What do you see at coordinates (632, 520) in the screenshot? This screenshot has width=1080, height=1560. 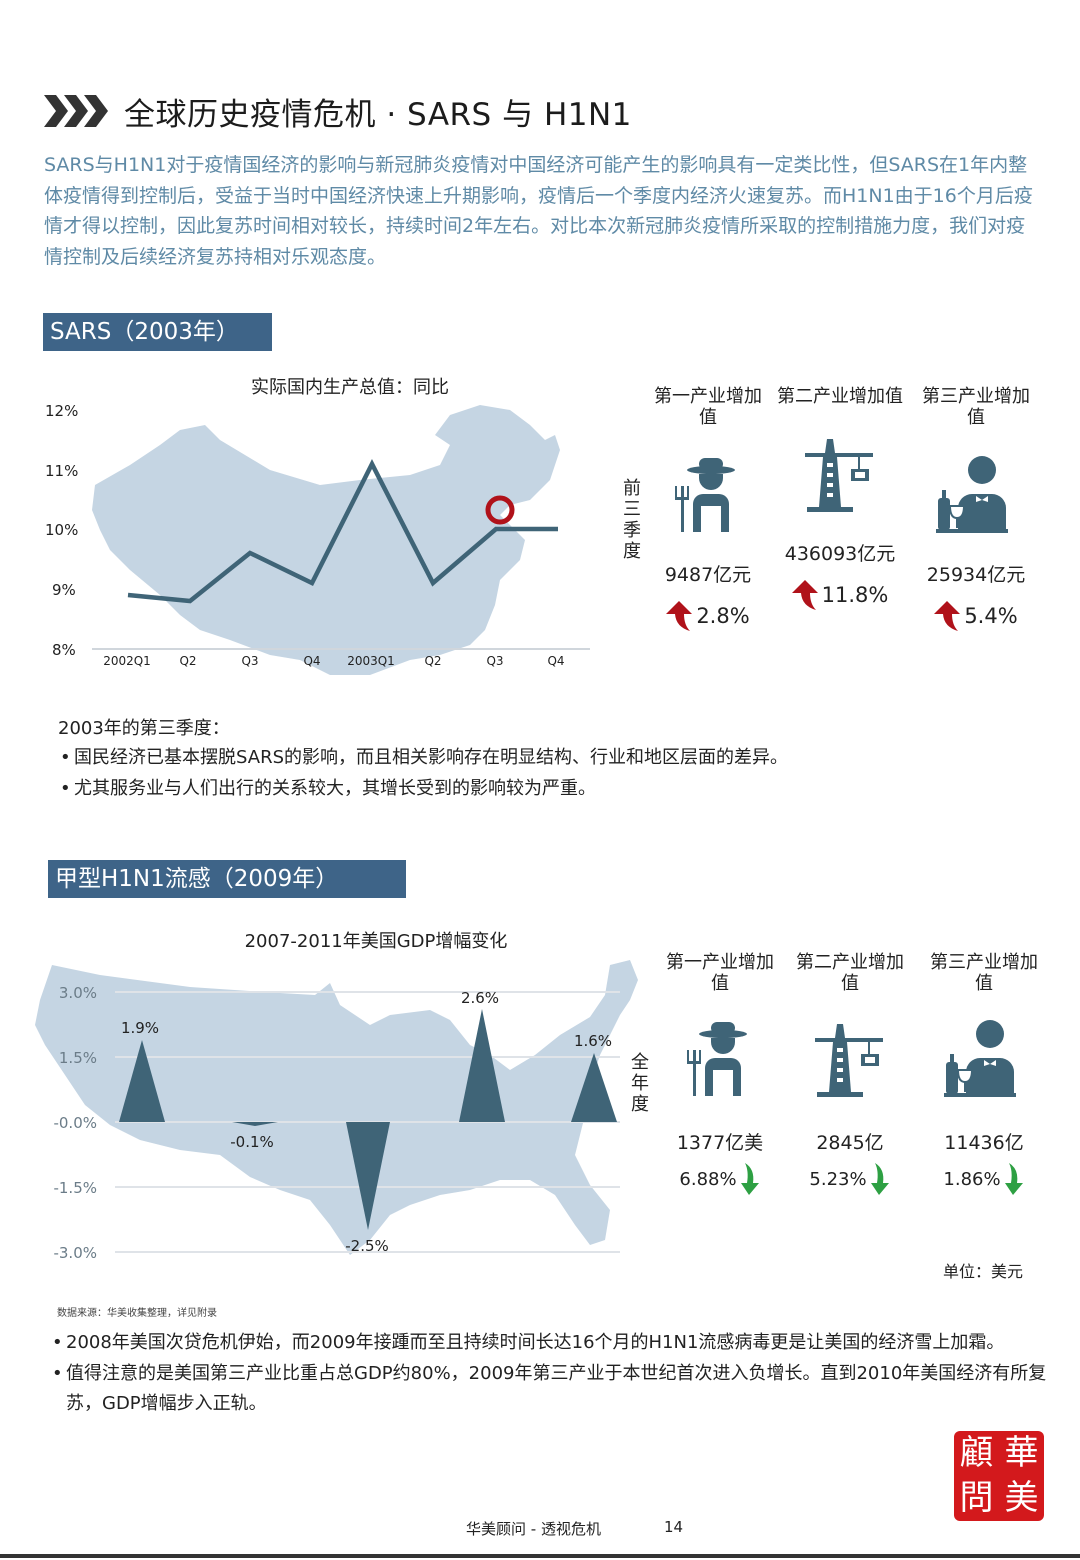 I see `period-label-sars: 前三季度` at bounding box center [632, 520].